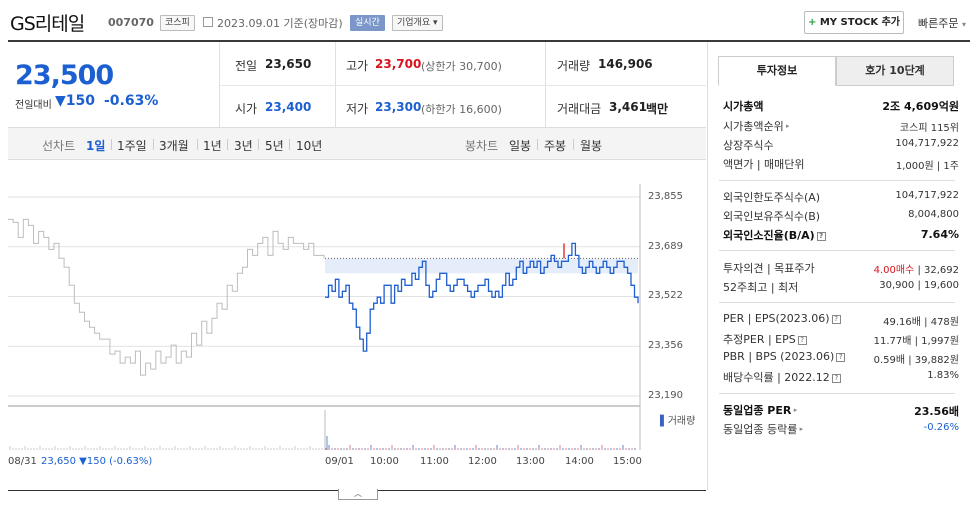 Image resolution: width=978 pixels, height=509 pixels. Describe the element at coordinates (941, 427) in the screenshot. I see `industry-rate-value: -0.26%` at that location.